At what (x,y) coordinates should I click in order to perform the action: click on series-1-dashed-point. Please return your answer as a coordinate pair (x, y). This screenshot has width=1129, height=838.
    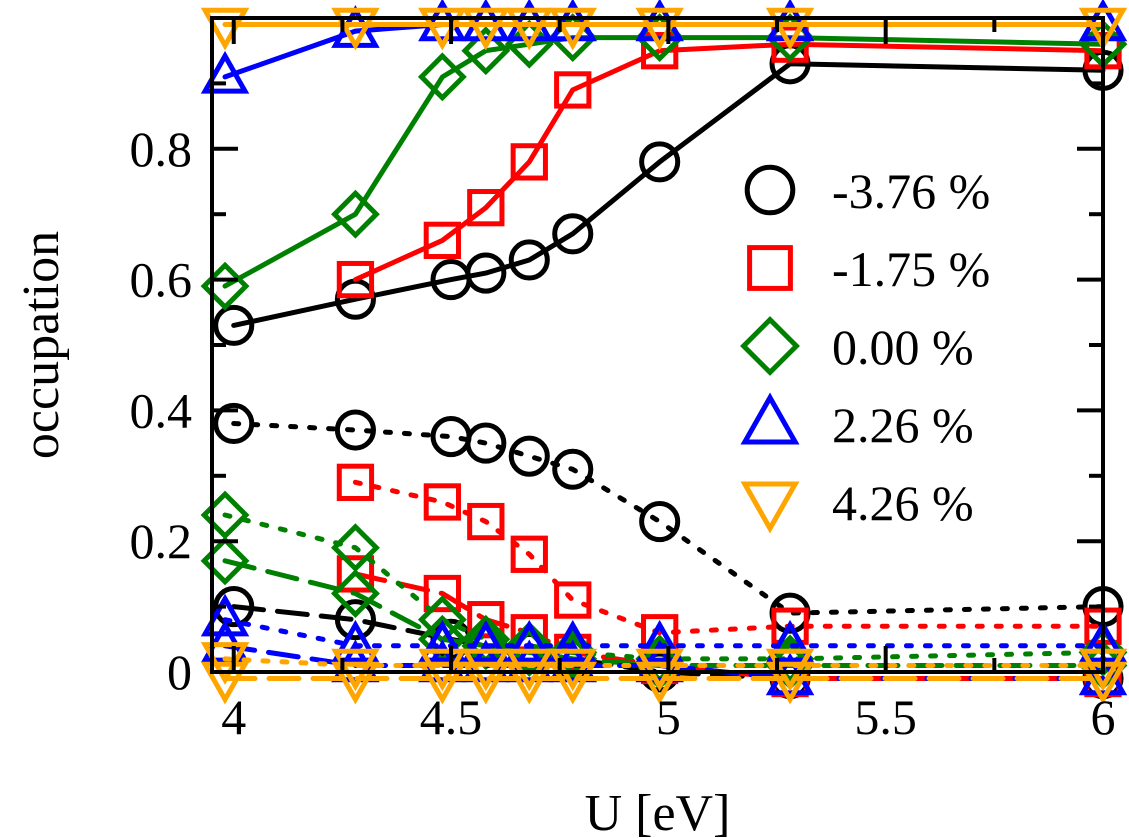
    Looking at the image, I should click on (355, 620).